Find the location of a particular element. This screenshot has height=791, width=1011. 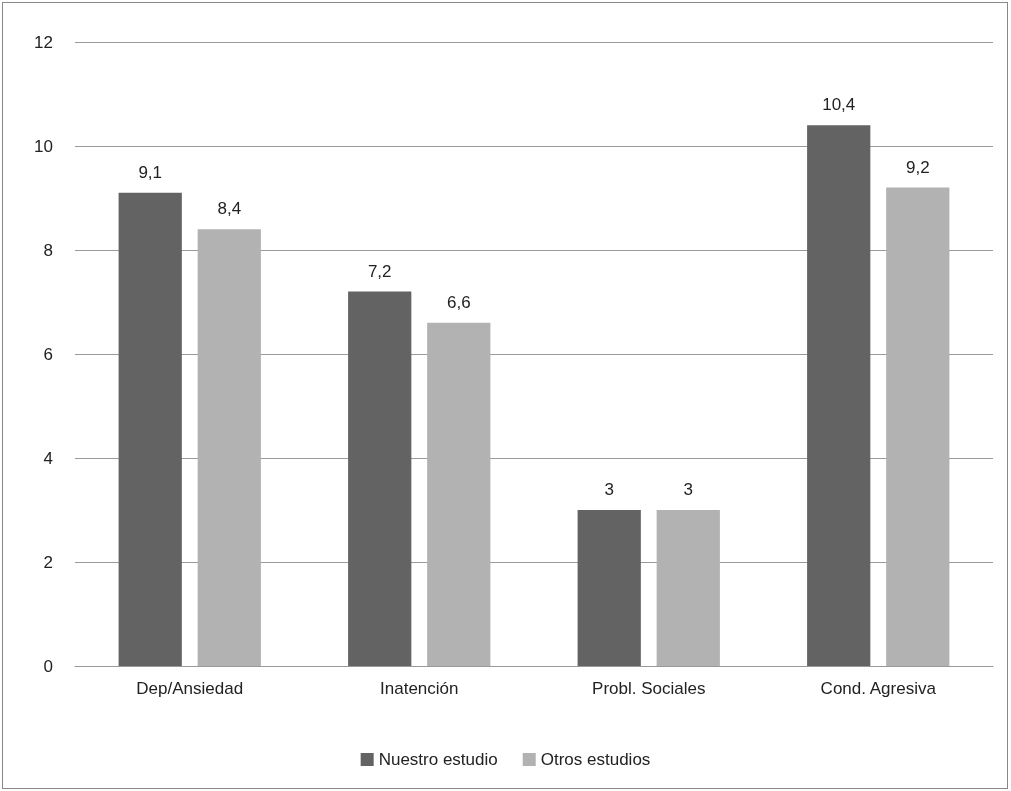

y-tick-label: 10 is located at coordinates (43, 146).